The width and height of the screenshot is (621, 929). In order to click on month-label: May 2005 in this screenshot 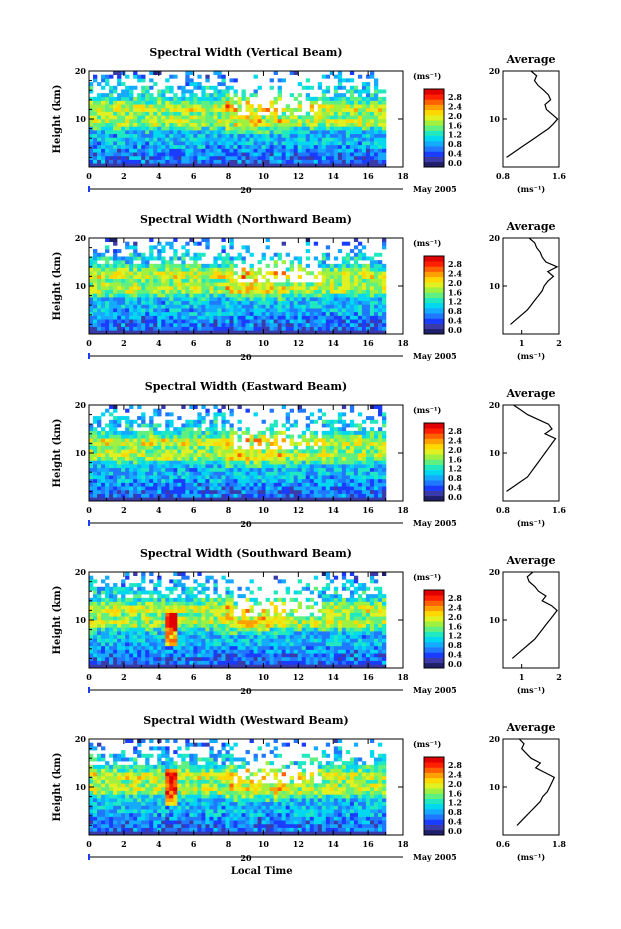, I will do `click(435, 189)`.